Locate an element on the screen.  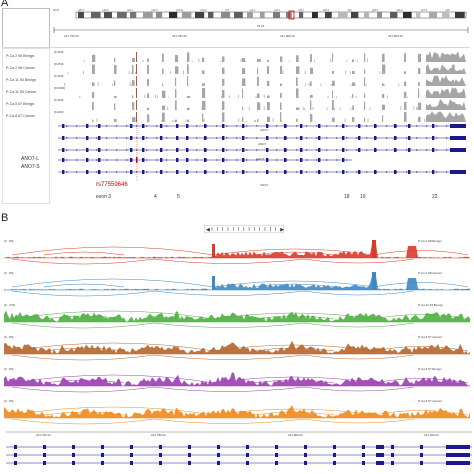
cytoband-label: p22.3 is located at coordinates (155, 10).